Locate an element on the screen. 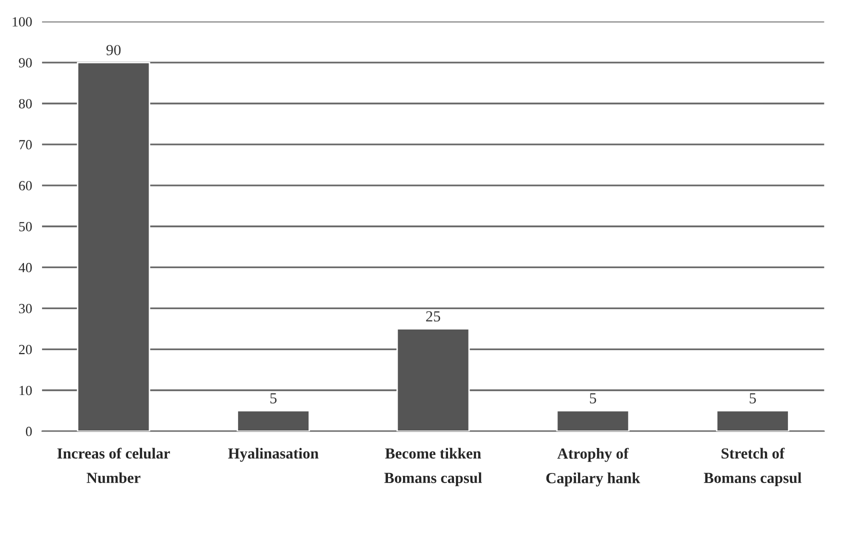  y-tick-label: 60 is located at coordinates (25, 185).